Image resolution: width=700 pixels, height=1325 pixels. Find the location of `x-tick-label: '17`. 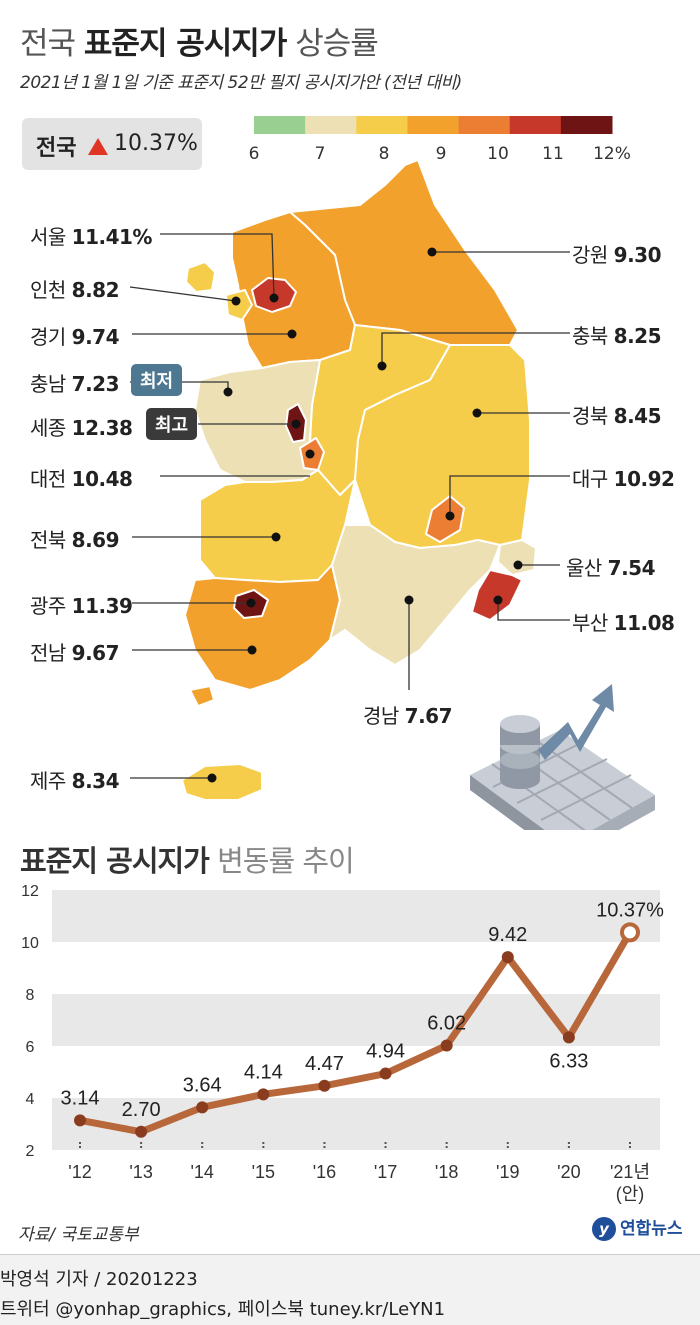

x-tick-label: '17 is located at coordinates (385, 1172).